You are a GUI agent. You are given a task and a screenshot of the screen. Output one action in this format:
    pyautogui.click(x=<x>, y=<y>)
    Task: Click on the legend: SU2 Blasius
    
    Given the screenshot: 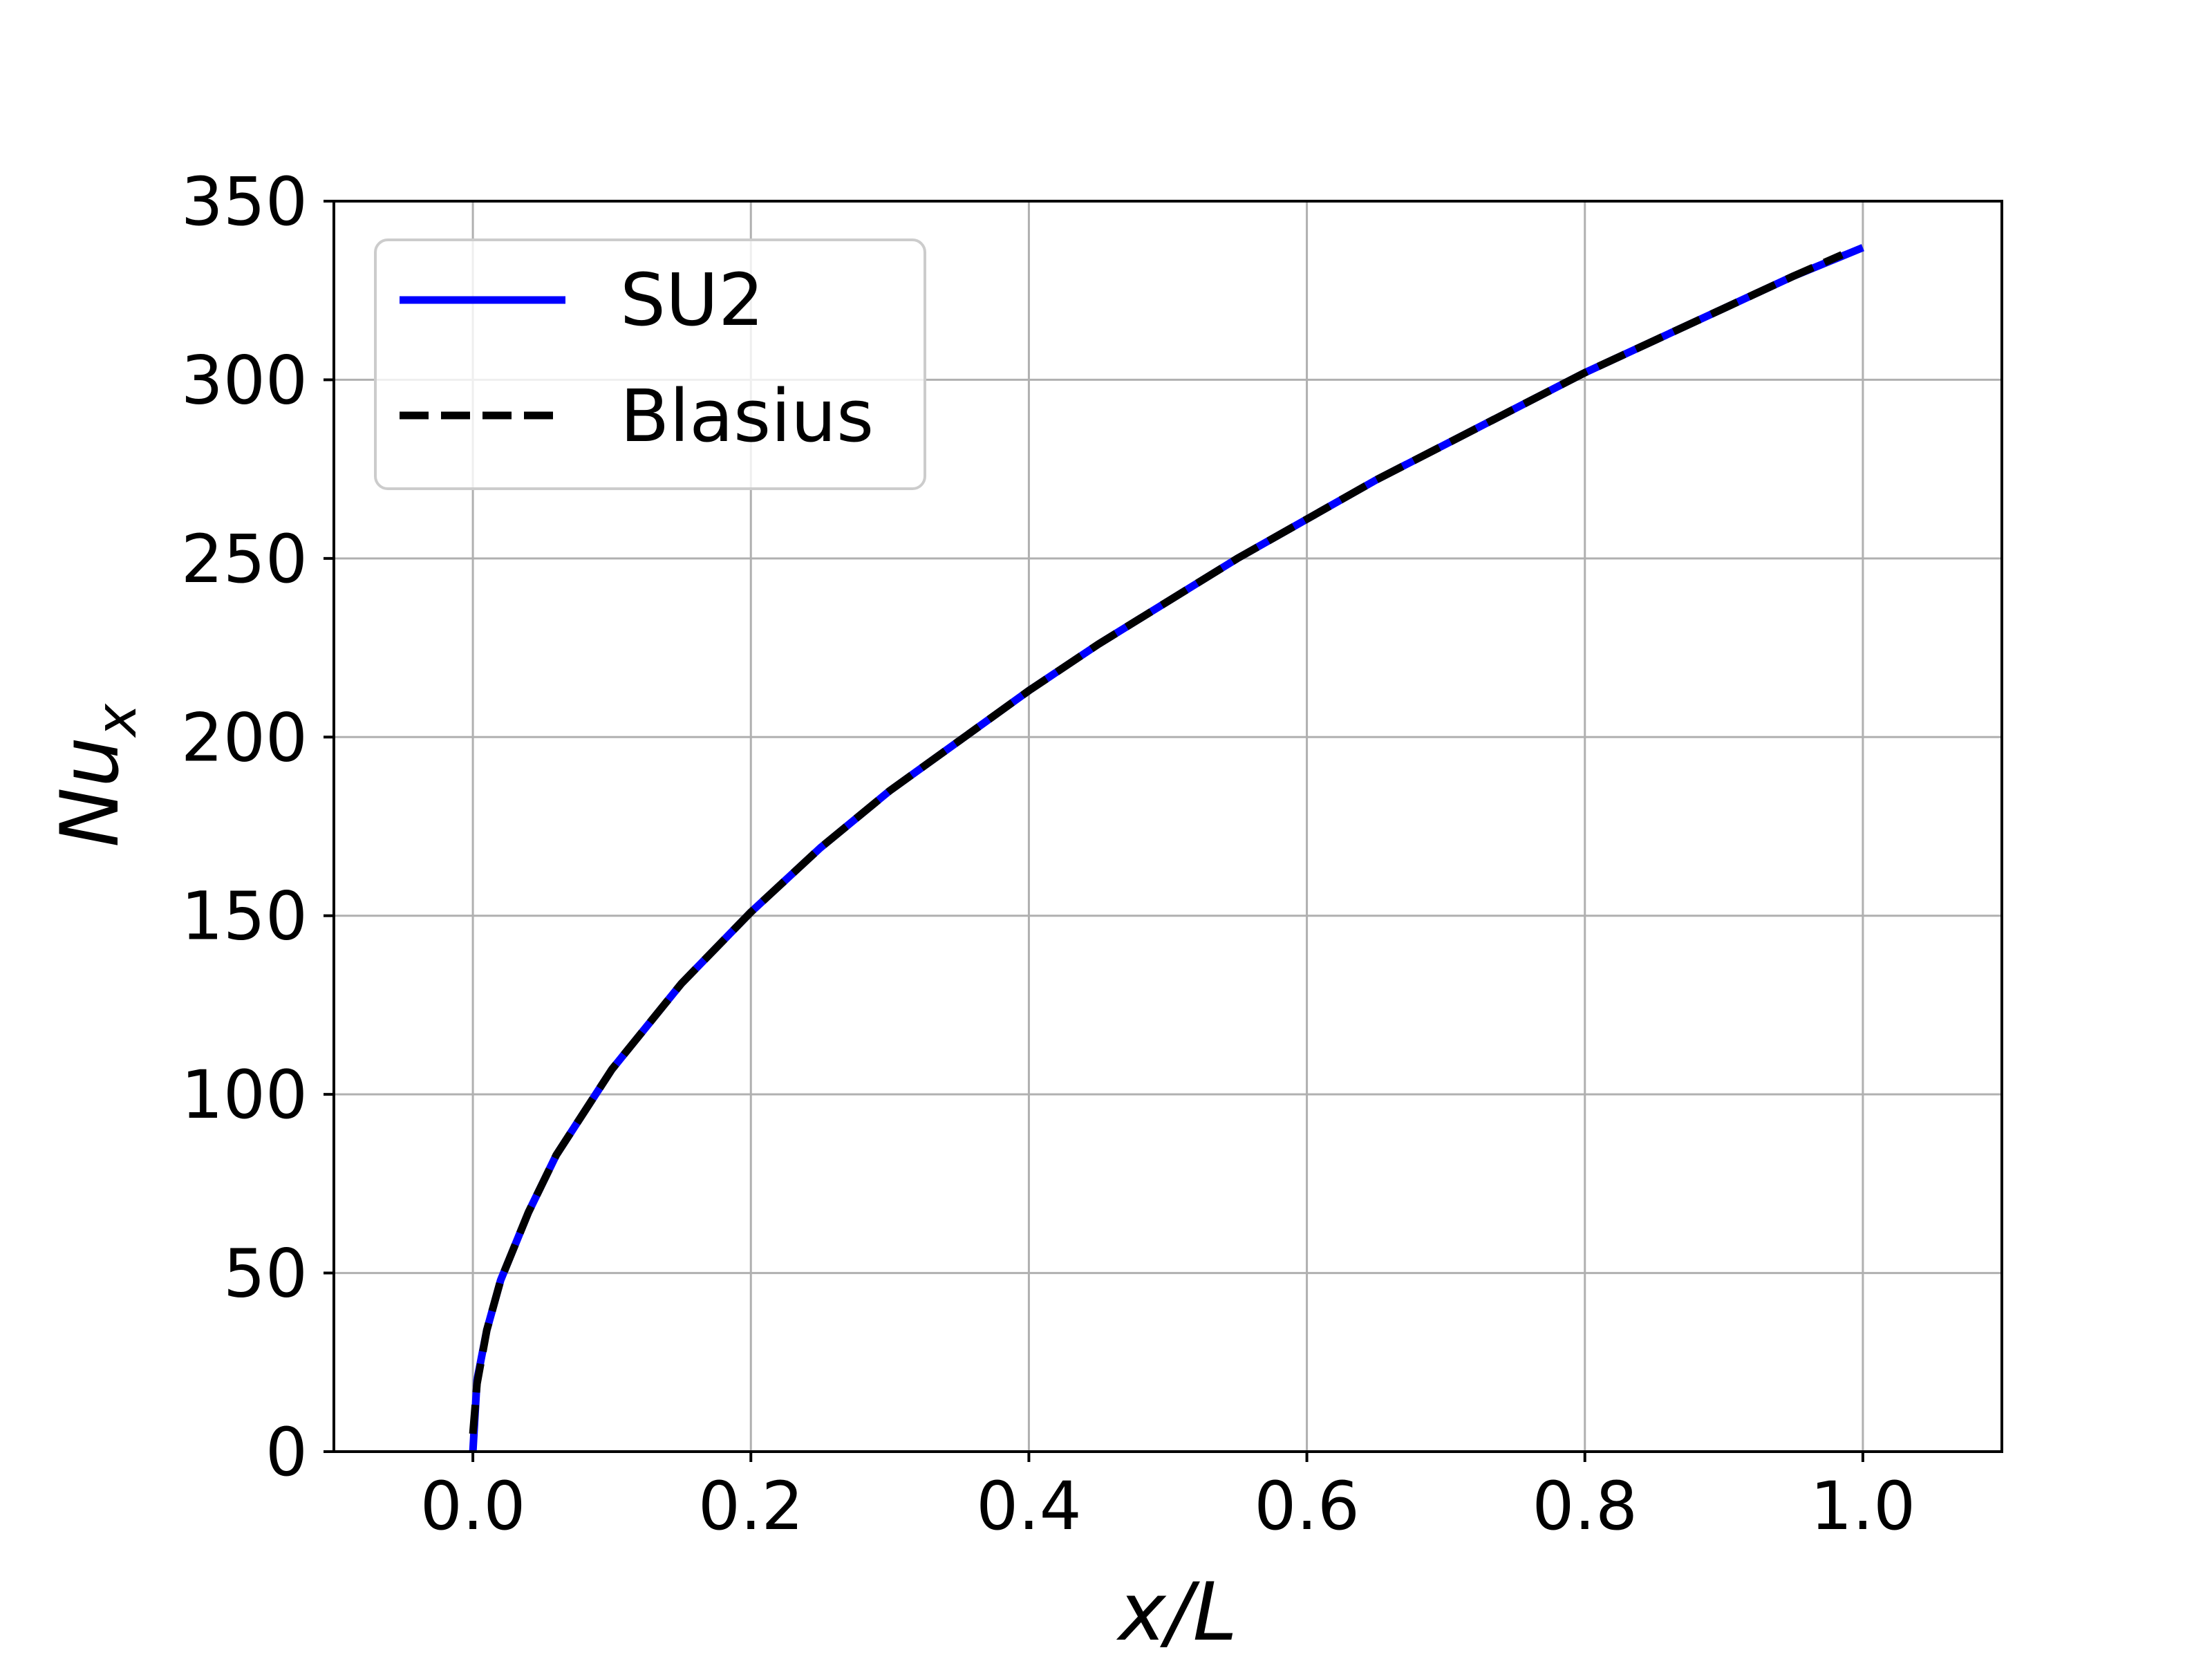 What is the action you would take?
    pyautogui.click(x=650, y=364)
    